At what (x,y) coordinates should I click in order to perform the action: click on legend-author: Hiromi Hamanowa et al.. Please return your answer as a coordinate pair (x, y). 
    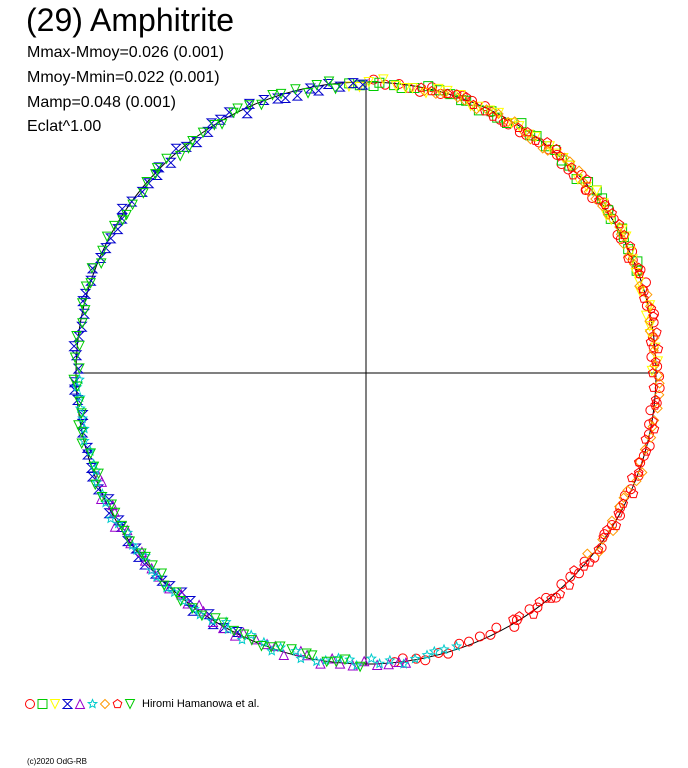
    Looking at the image, I should click on (201, 704).